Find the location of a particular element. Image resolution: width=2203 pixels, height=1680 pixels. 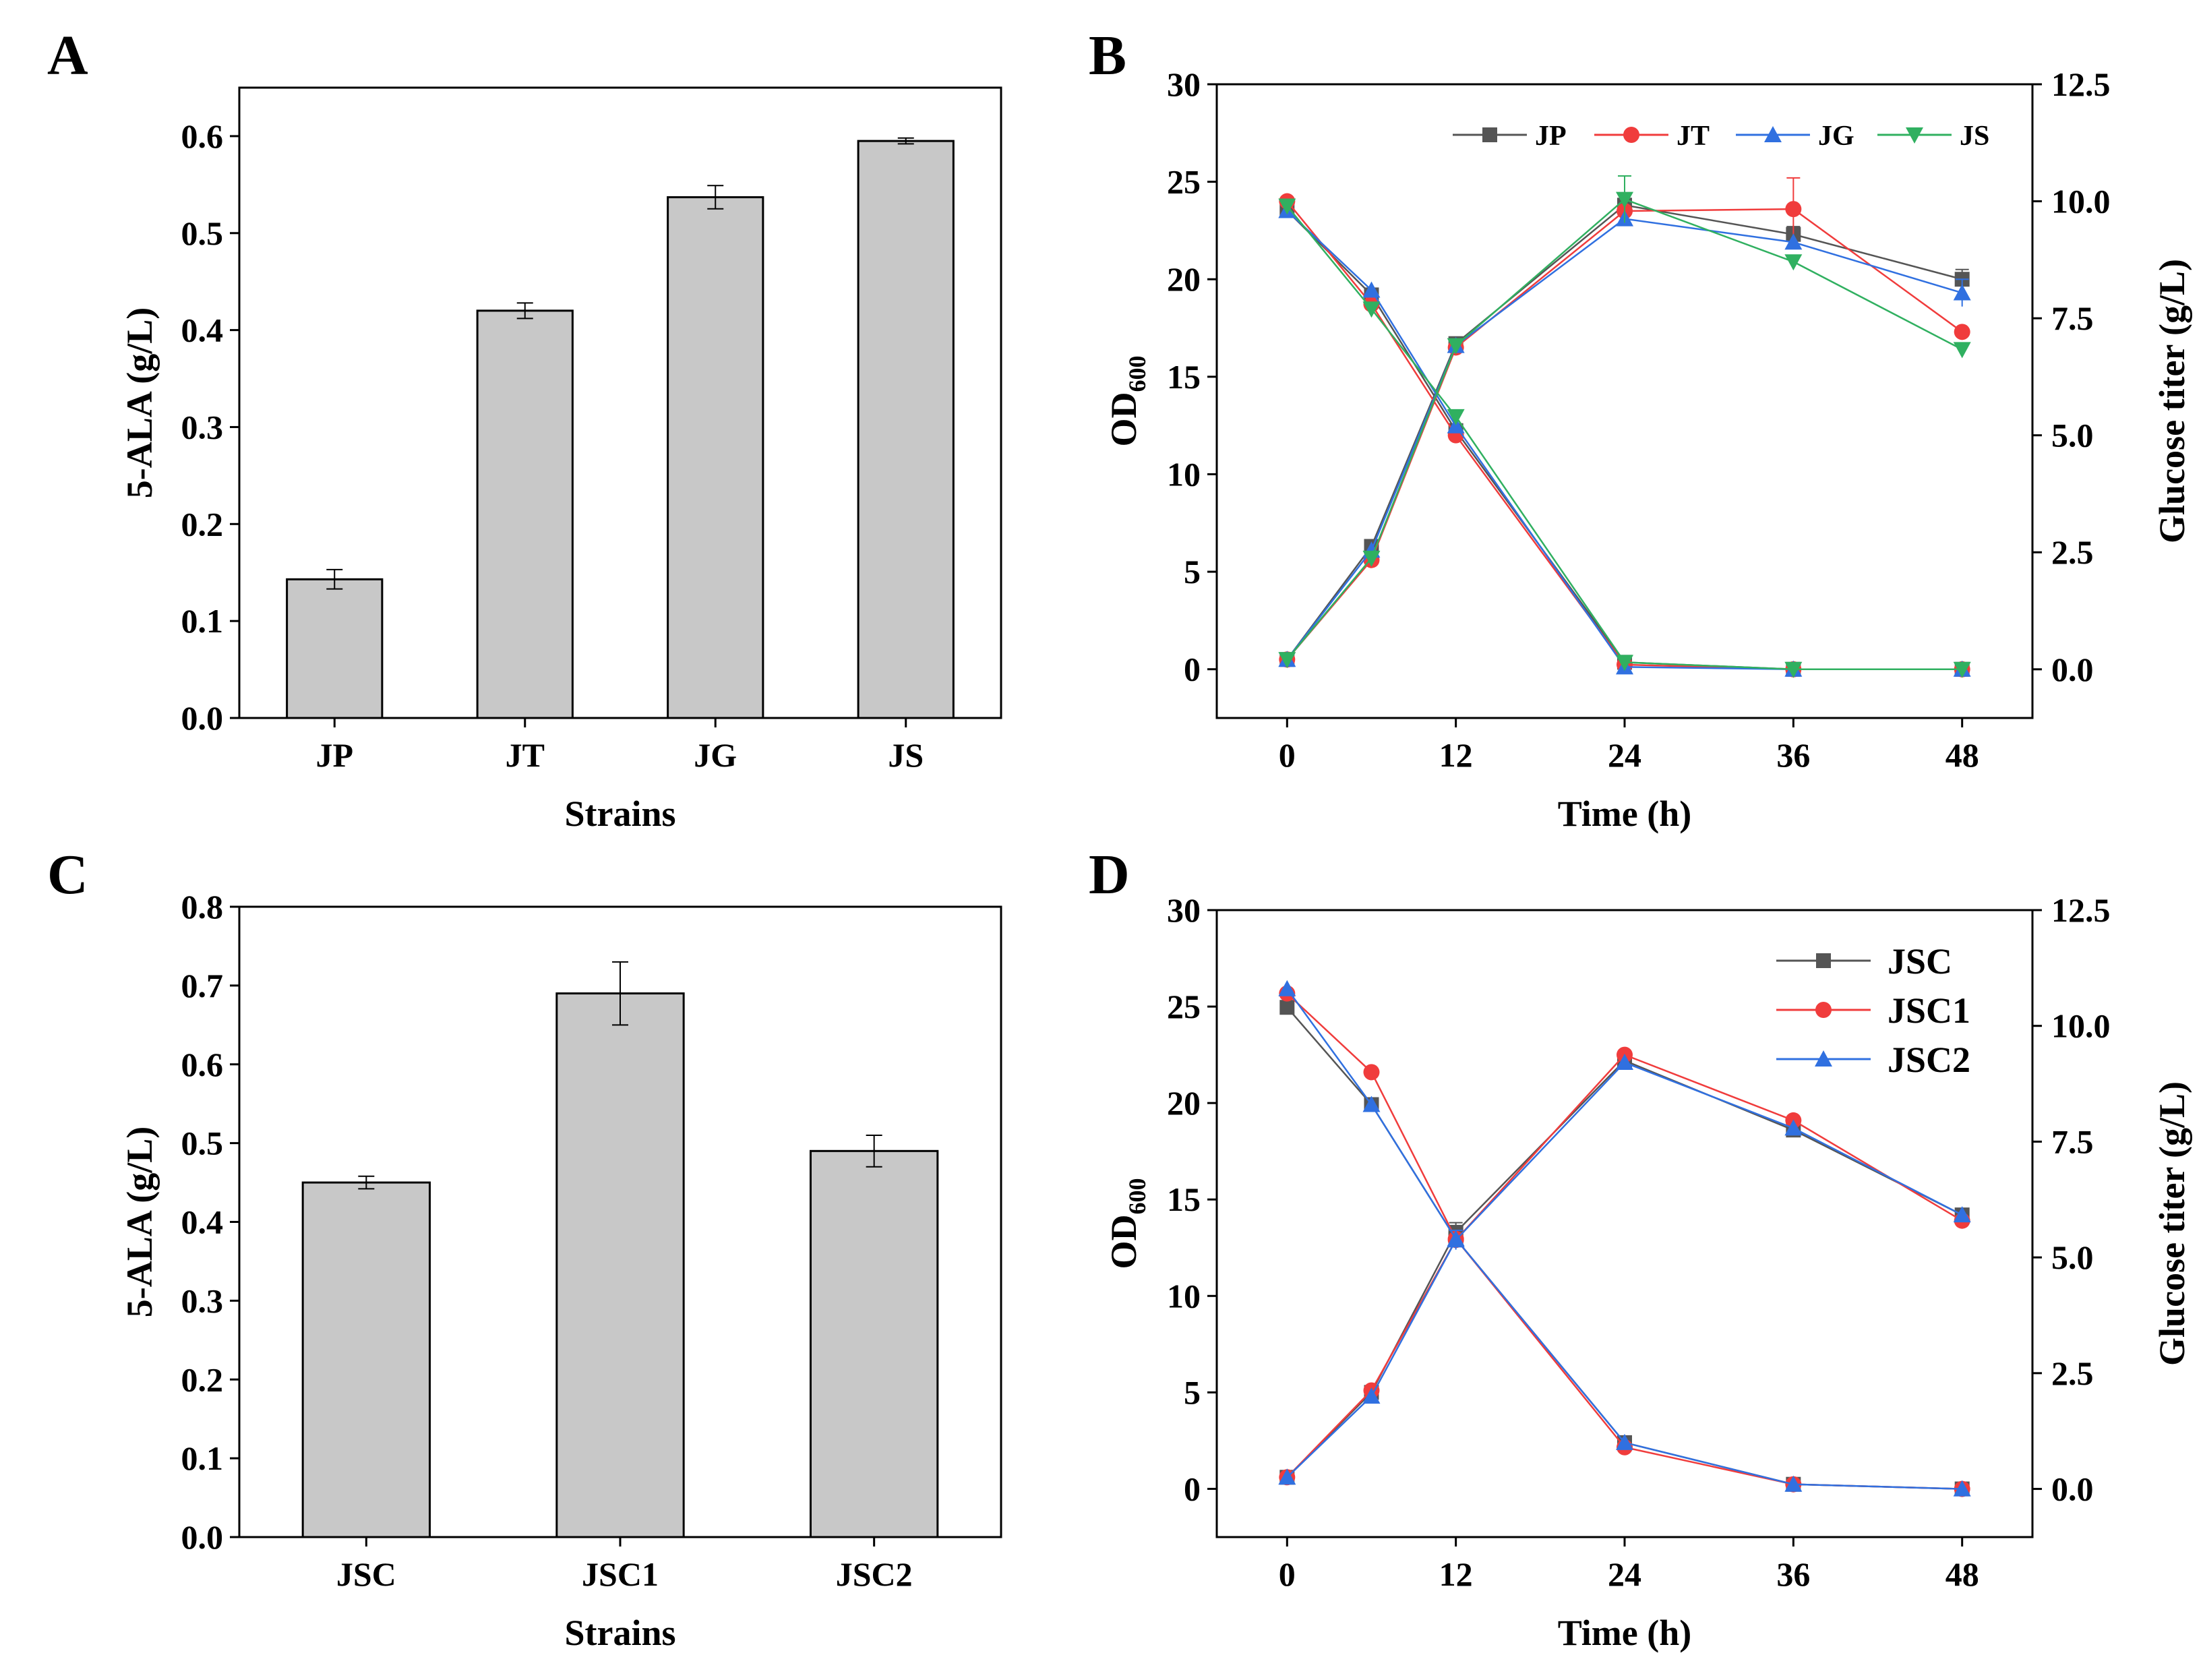

x-axis-label: Strains is located at coordinates (619, 1633).